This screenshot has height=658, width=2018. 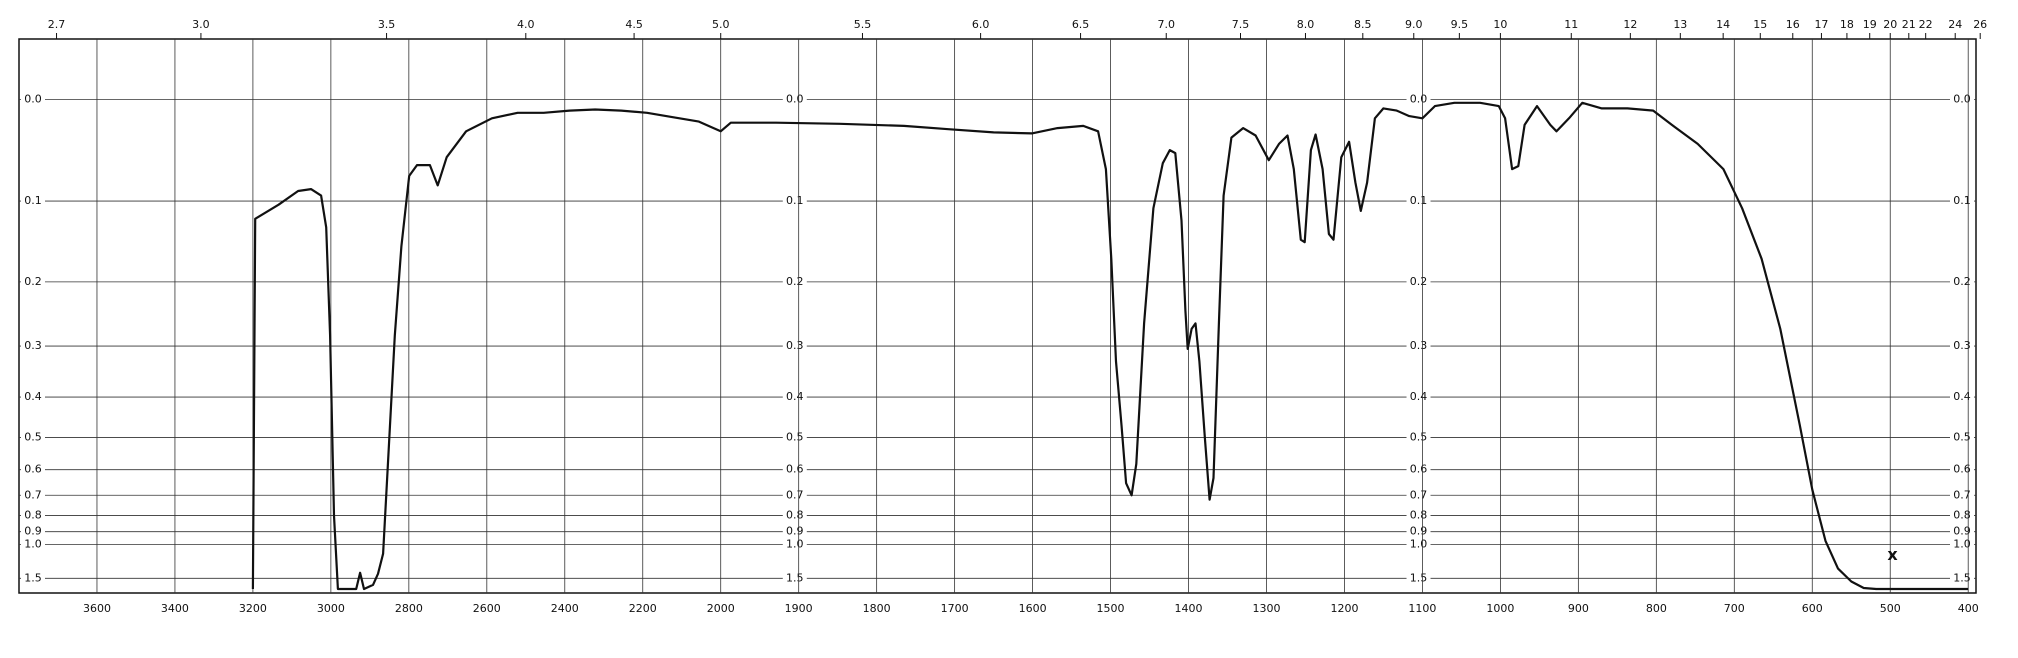 I want to click on x-tick-label: 1100, so click(x=1422, y=608).